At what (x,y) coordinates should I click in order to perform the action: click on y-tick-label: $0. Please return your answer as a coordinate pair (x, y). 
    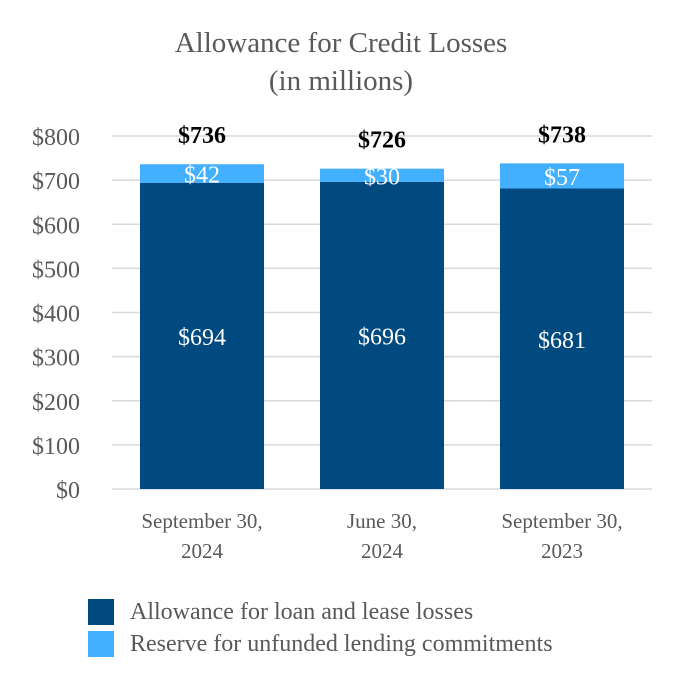
    Looking at the image, I should click on (68, 491).